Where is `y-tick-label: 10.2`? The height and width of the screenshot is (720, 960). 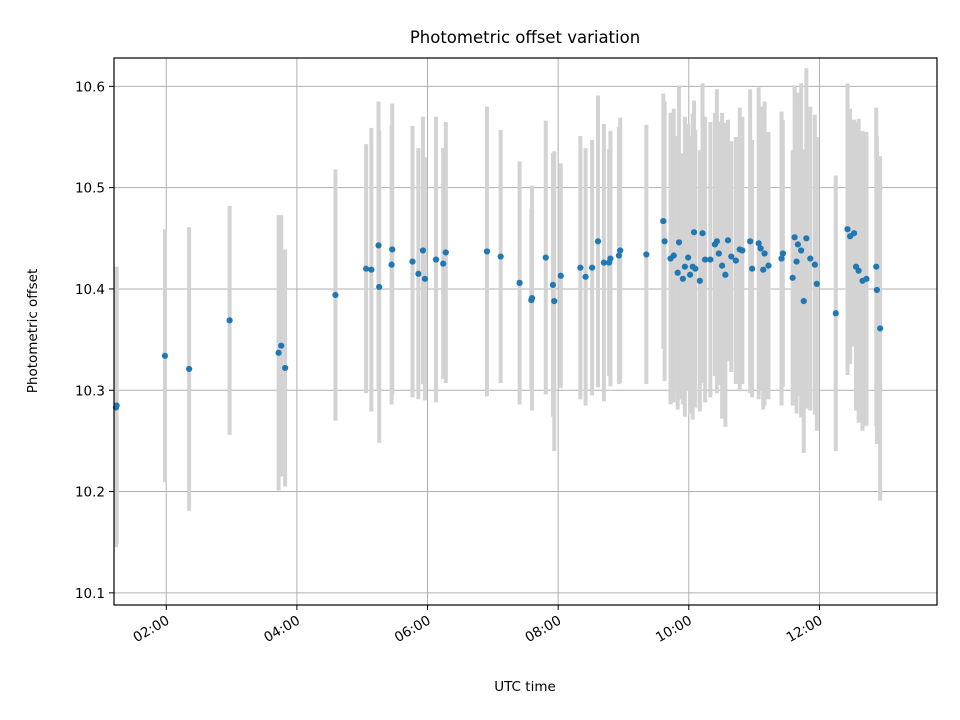 y-tick-label: 10.2 is located at coordinates (90, 493).